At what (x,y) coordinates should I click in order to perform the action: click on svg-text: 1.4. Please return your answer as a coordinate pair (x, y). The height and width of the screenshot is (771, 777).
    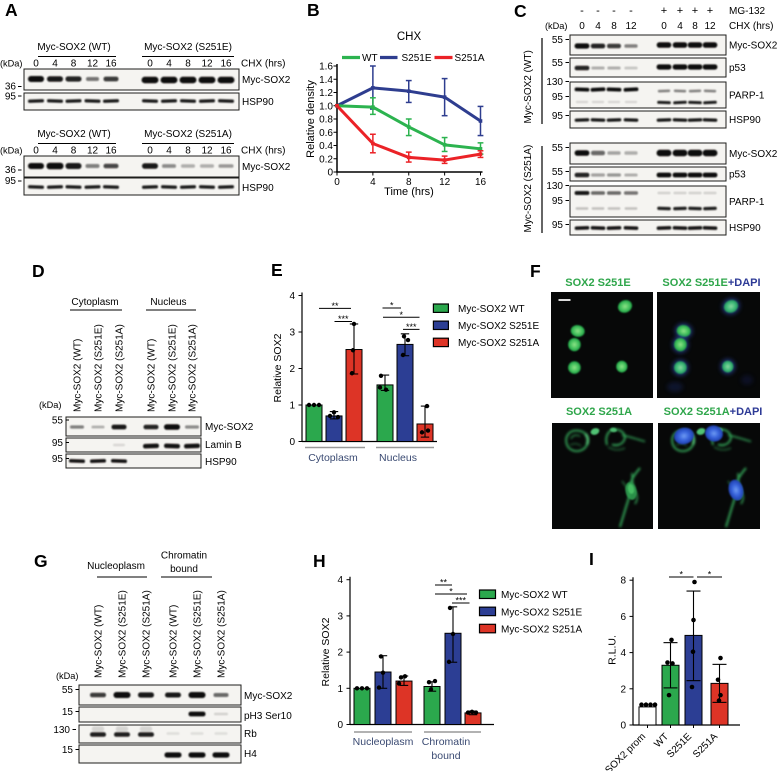
    Looking at the image, I should click on (326, 80).